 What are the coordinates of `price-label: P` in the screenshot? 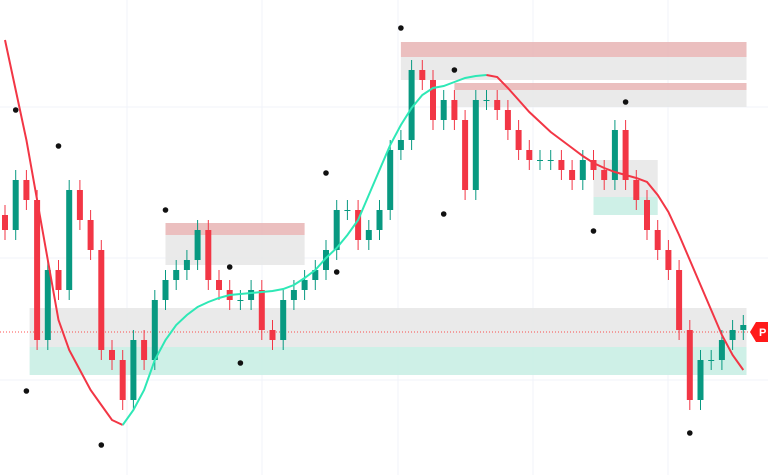 It's located at (759, 332).